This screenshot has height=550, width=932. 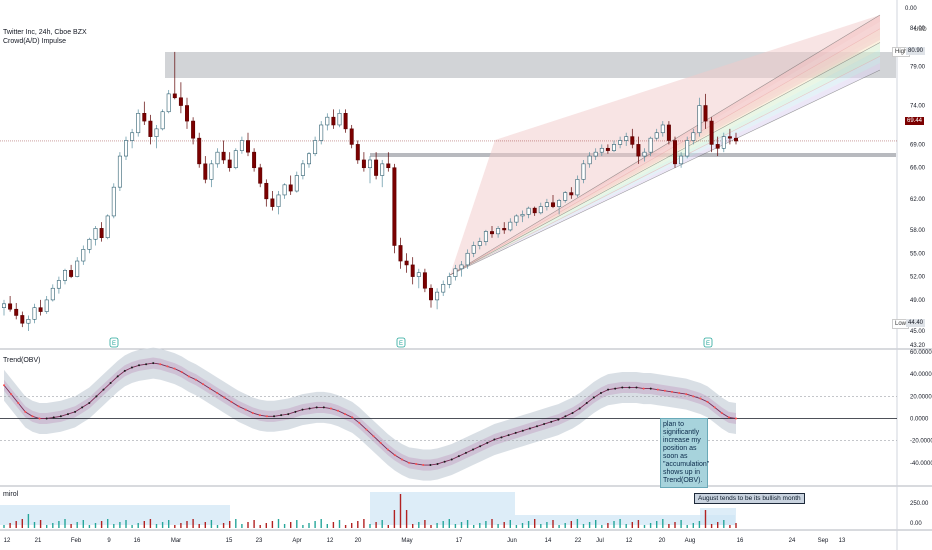 What do you see at coordinates (442, 508) in the screenshot?
I see `volume-zone` at bounding box center [442, 508].